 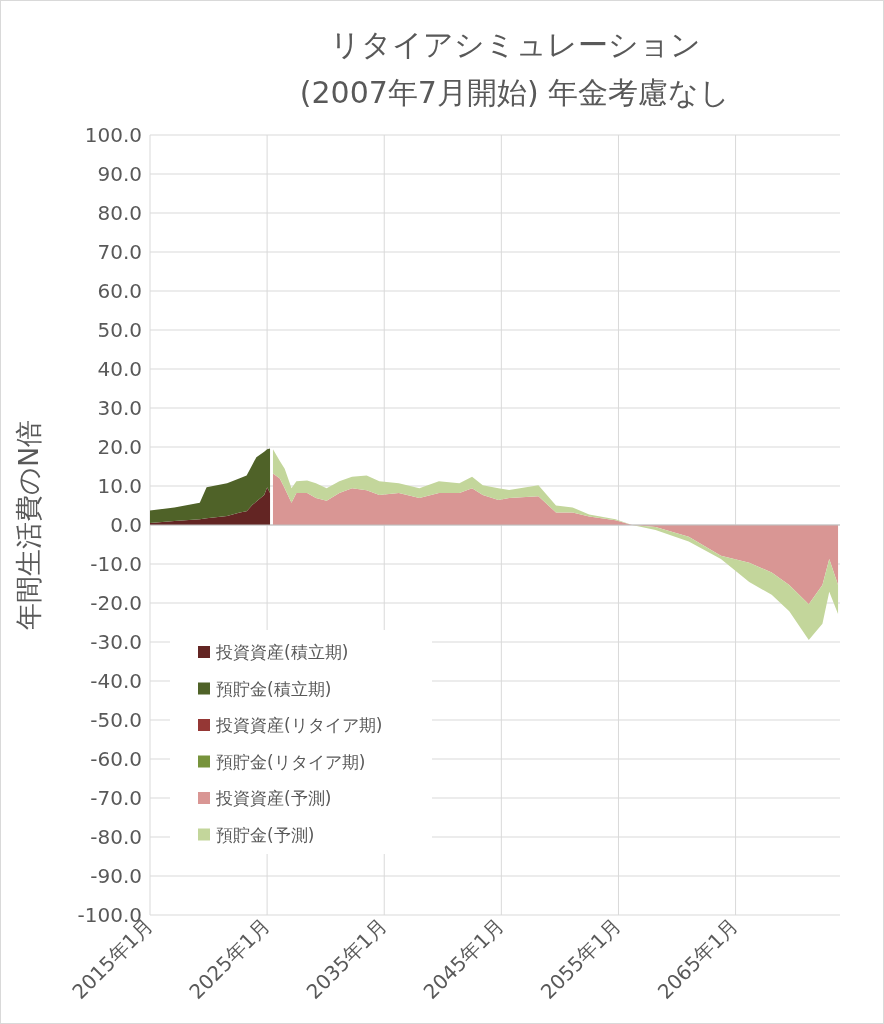 I want to click on y-tick-label: 40.0, so click(x=119, y=369).